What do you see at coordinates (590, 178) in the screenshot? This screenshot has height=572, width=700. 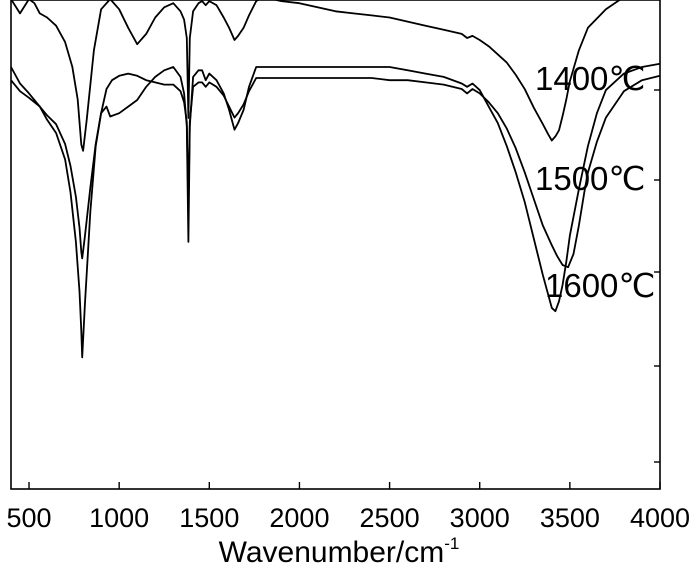 I see `series-label-2: 1500℃` at bounding box center [590, 178].